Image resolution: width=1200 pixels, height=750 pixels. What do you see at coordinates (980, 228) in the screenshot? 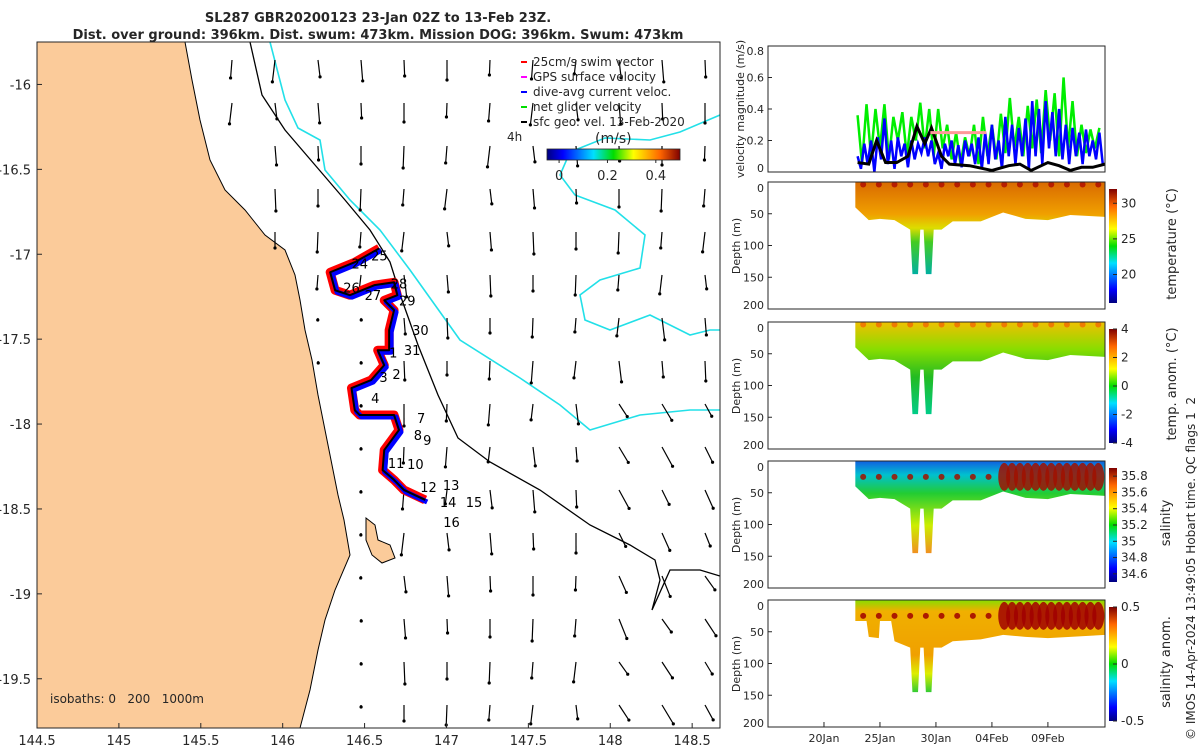
I see `section-data` at bounding box center [980, 228].